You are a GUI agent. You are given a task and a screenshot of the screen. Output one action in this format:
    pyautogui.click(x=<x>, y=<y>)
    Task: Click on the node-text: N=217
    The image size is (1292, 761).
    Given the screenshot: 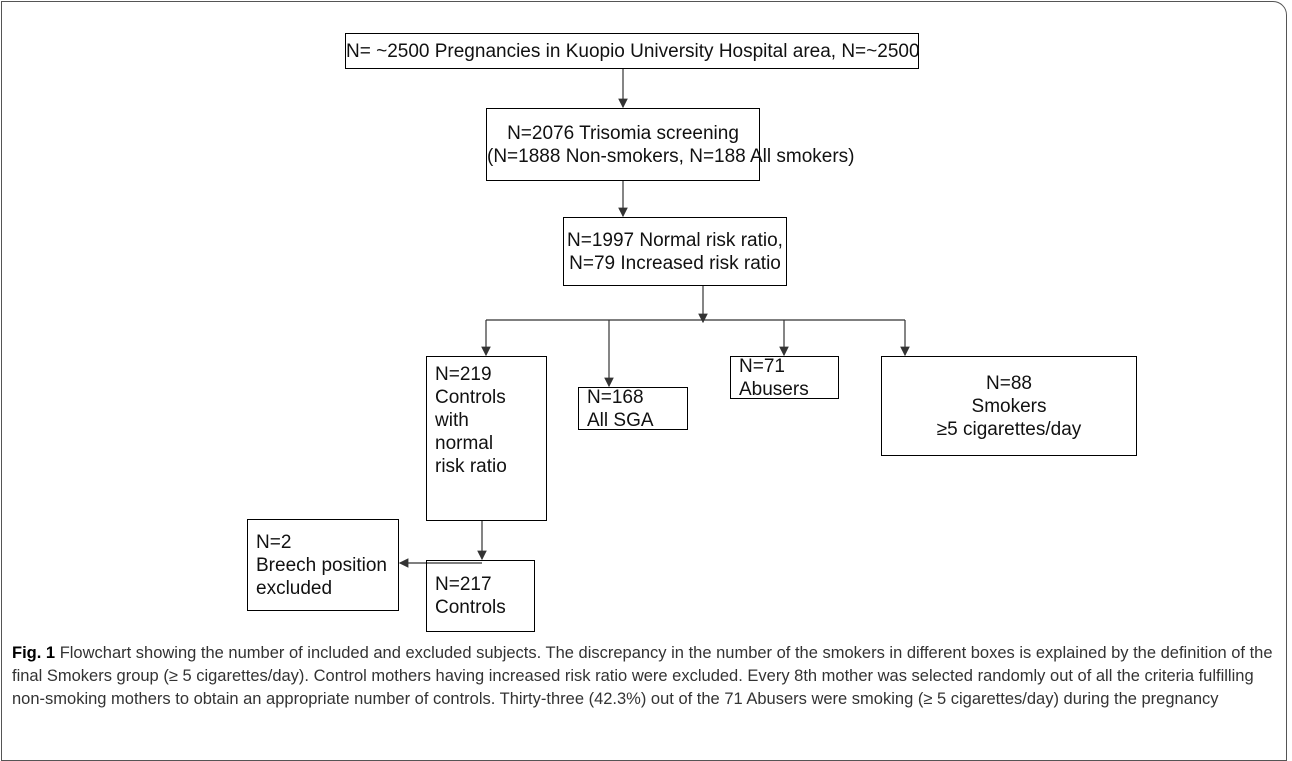 What is the action you would take?
    pyautogui.click(x=463, y=584)
    